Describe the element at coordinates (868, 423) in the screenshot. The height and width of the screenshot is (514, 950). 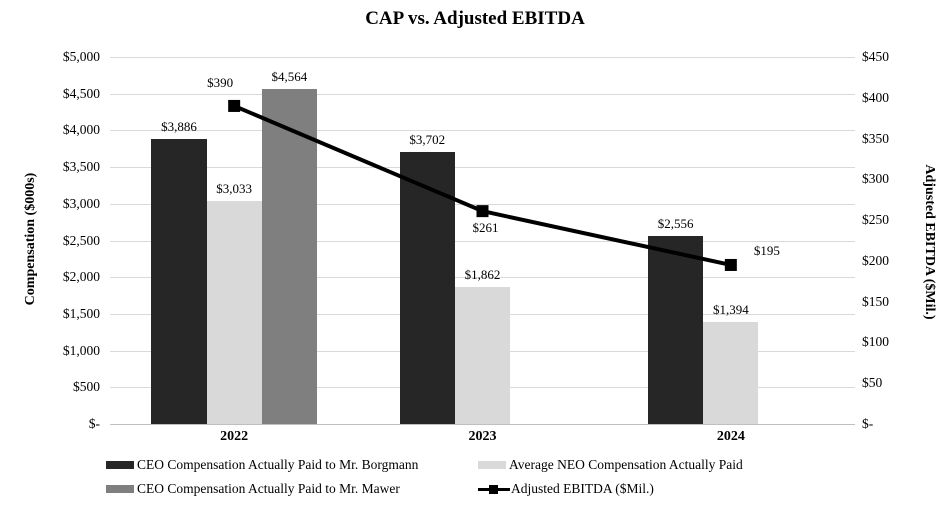
I see `right-axis-tick-label: $-` at that location.